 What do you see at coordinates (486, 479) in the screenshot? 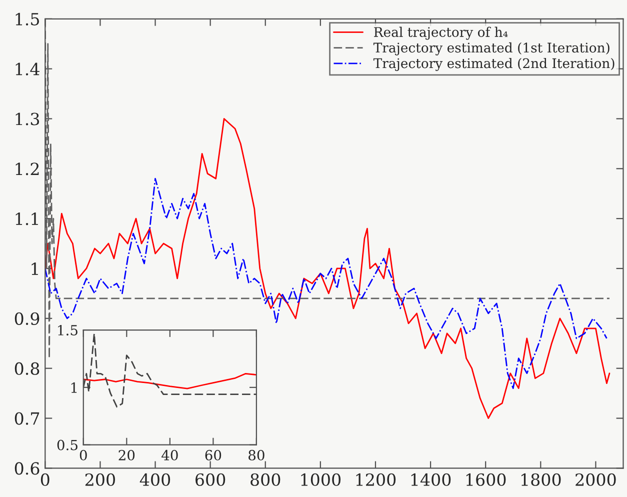
I see `x-tick-label: 1600` at bounding box center [486, 479].